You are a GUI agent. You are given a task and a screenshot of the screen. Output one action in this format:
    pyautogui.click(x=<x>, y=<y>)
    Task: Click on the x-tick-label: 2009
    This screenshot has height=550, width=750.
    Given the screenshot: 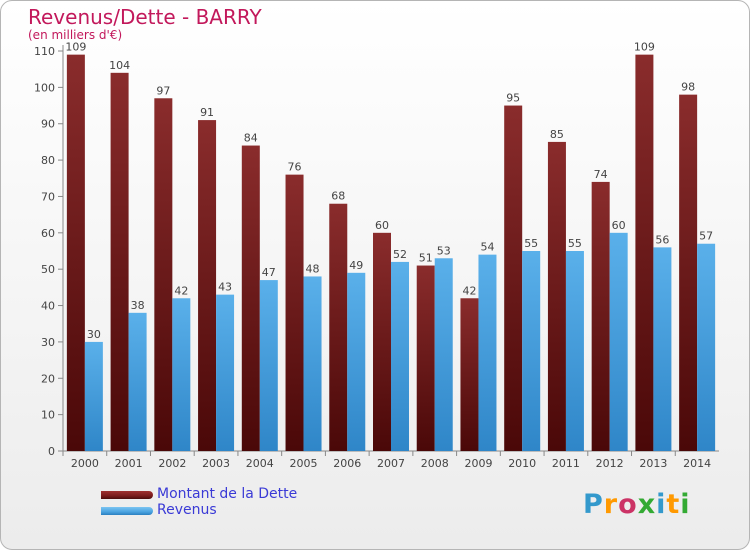 What is the action you would take?
    pyautogui.click(x=478, y=463)
    